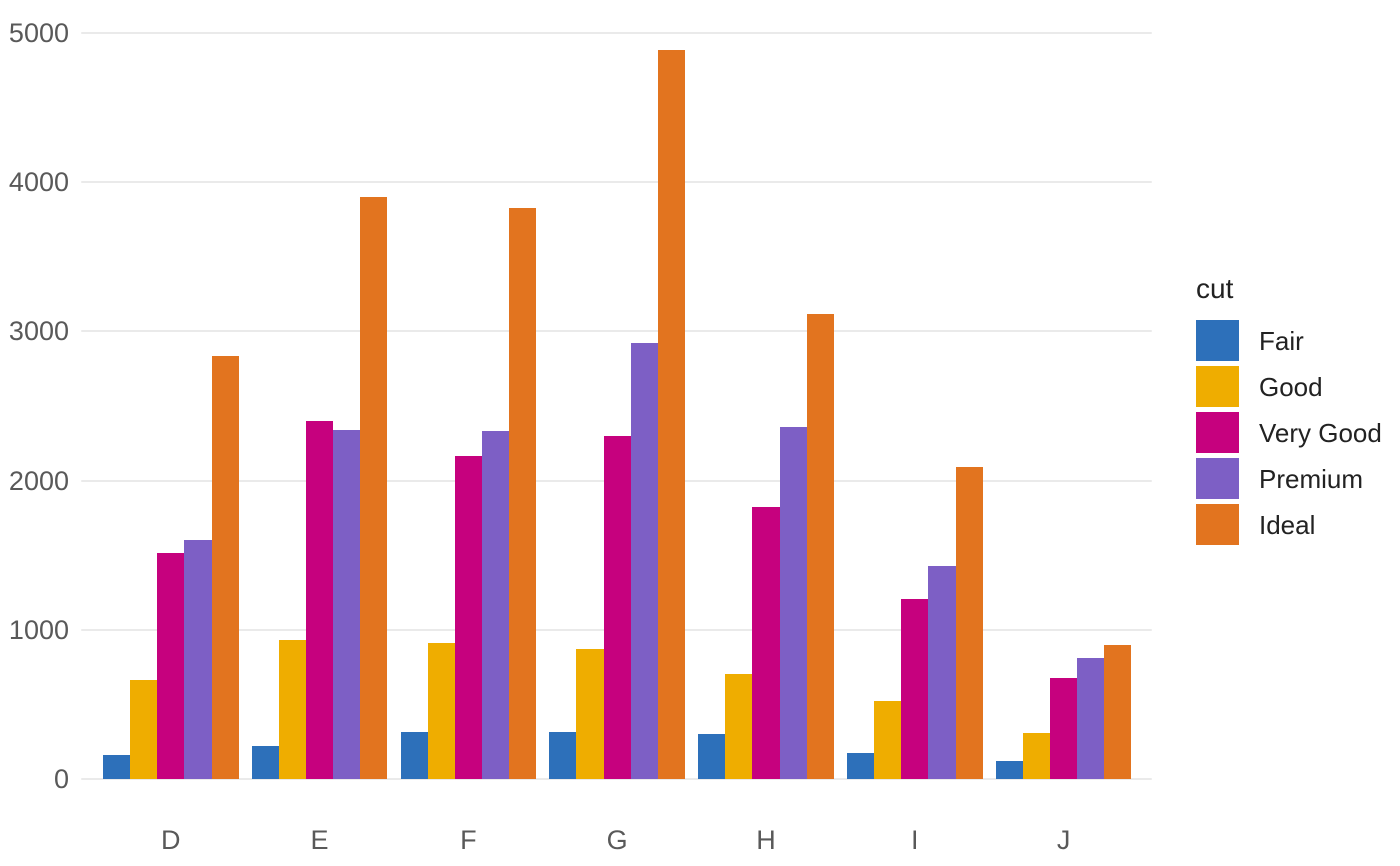 The height and width of the screenshot is (866, 1400). I want to click on bar-g-good, so click(590, 714).